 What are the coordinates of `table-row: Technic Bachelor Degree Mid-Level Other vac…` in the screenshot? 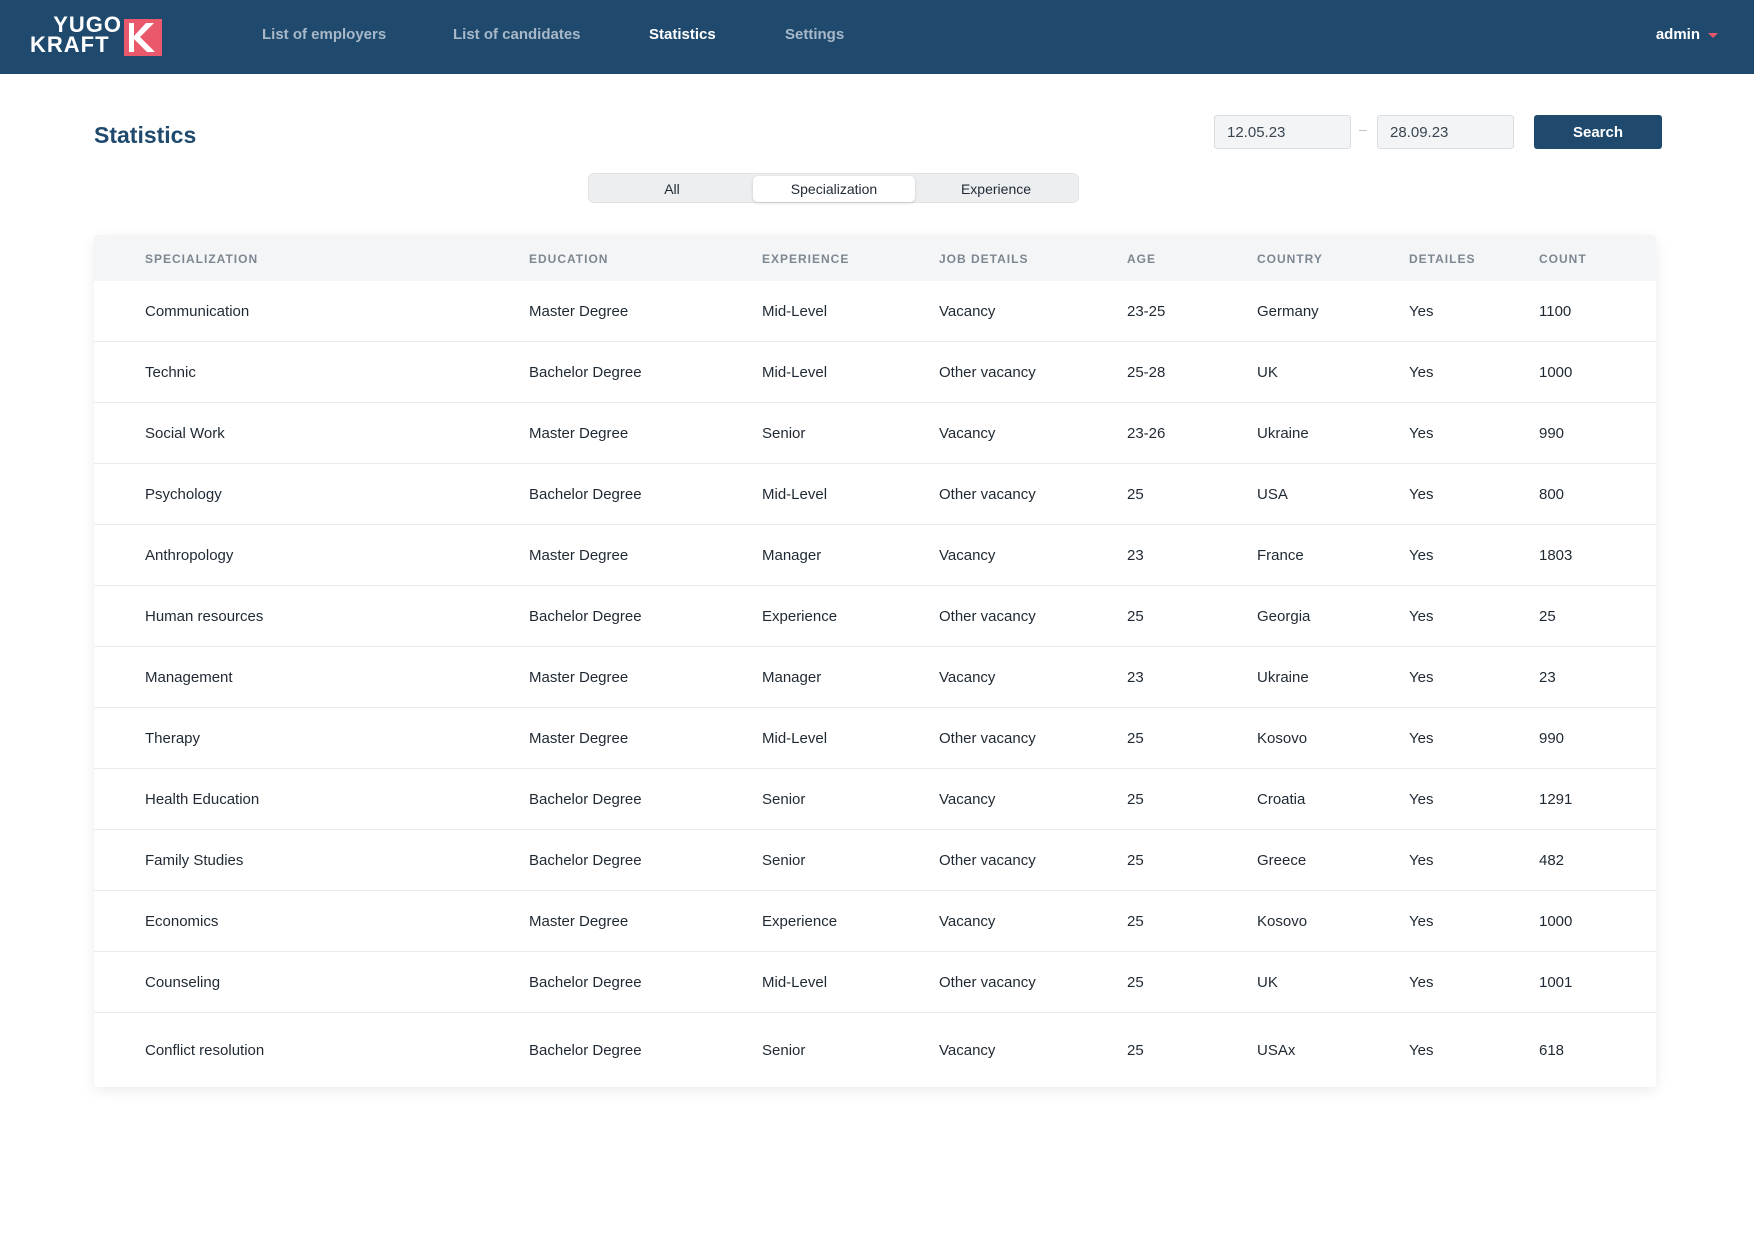 It's located at (875, 372).